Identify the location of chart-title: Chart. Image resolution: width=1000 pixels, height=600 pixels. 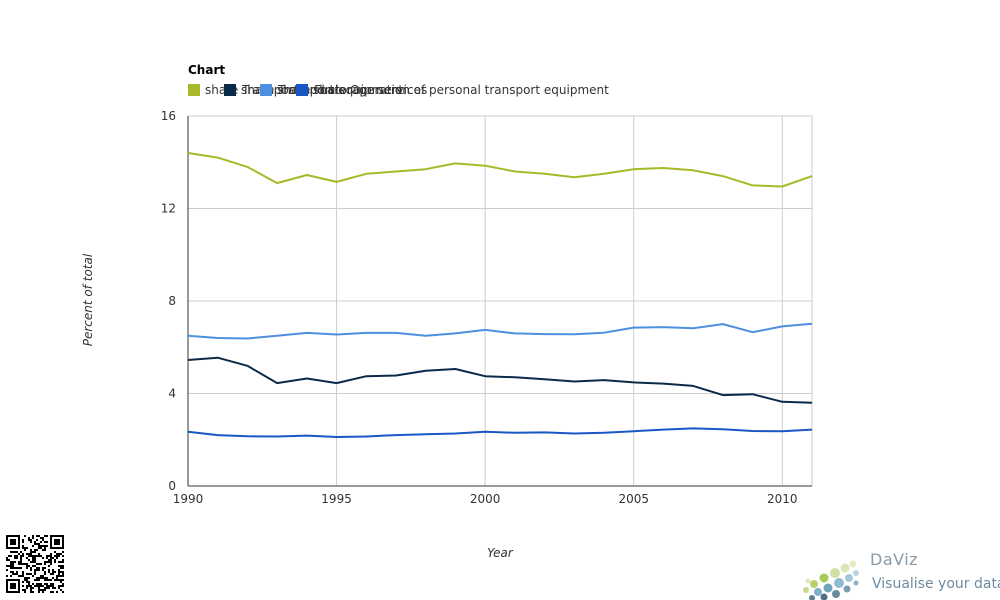
(207, 70).